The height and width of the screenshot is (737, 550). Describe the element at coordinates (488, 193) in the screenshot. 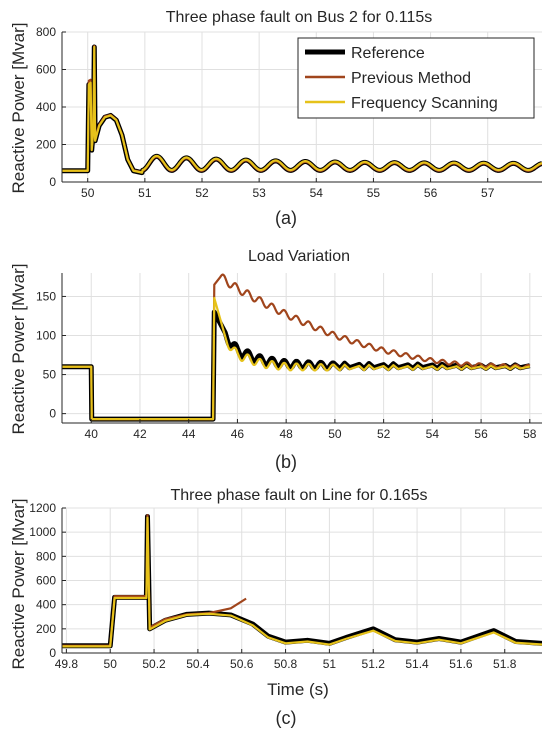

I see `plot-a-xtick-label: 57` at that location.